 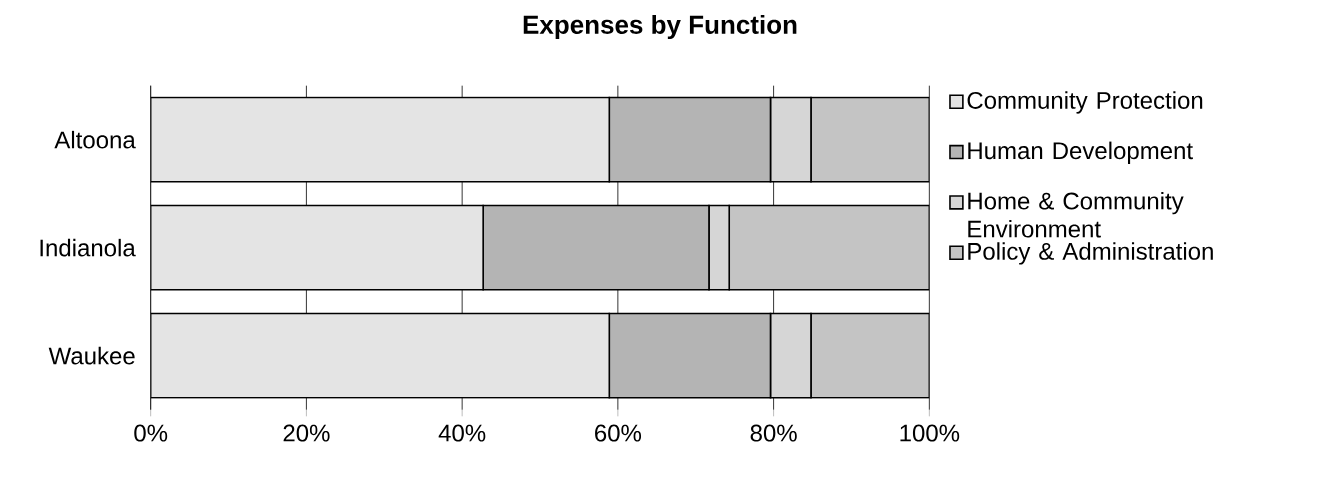 I want to click on legend-label: Human Development, so click(x=1080, y=152).